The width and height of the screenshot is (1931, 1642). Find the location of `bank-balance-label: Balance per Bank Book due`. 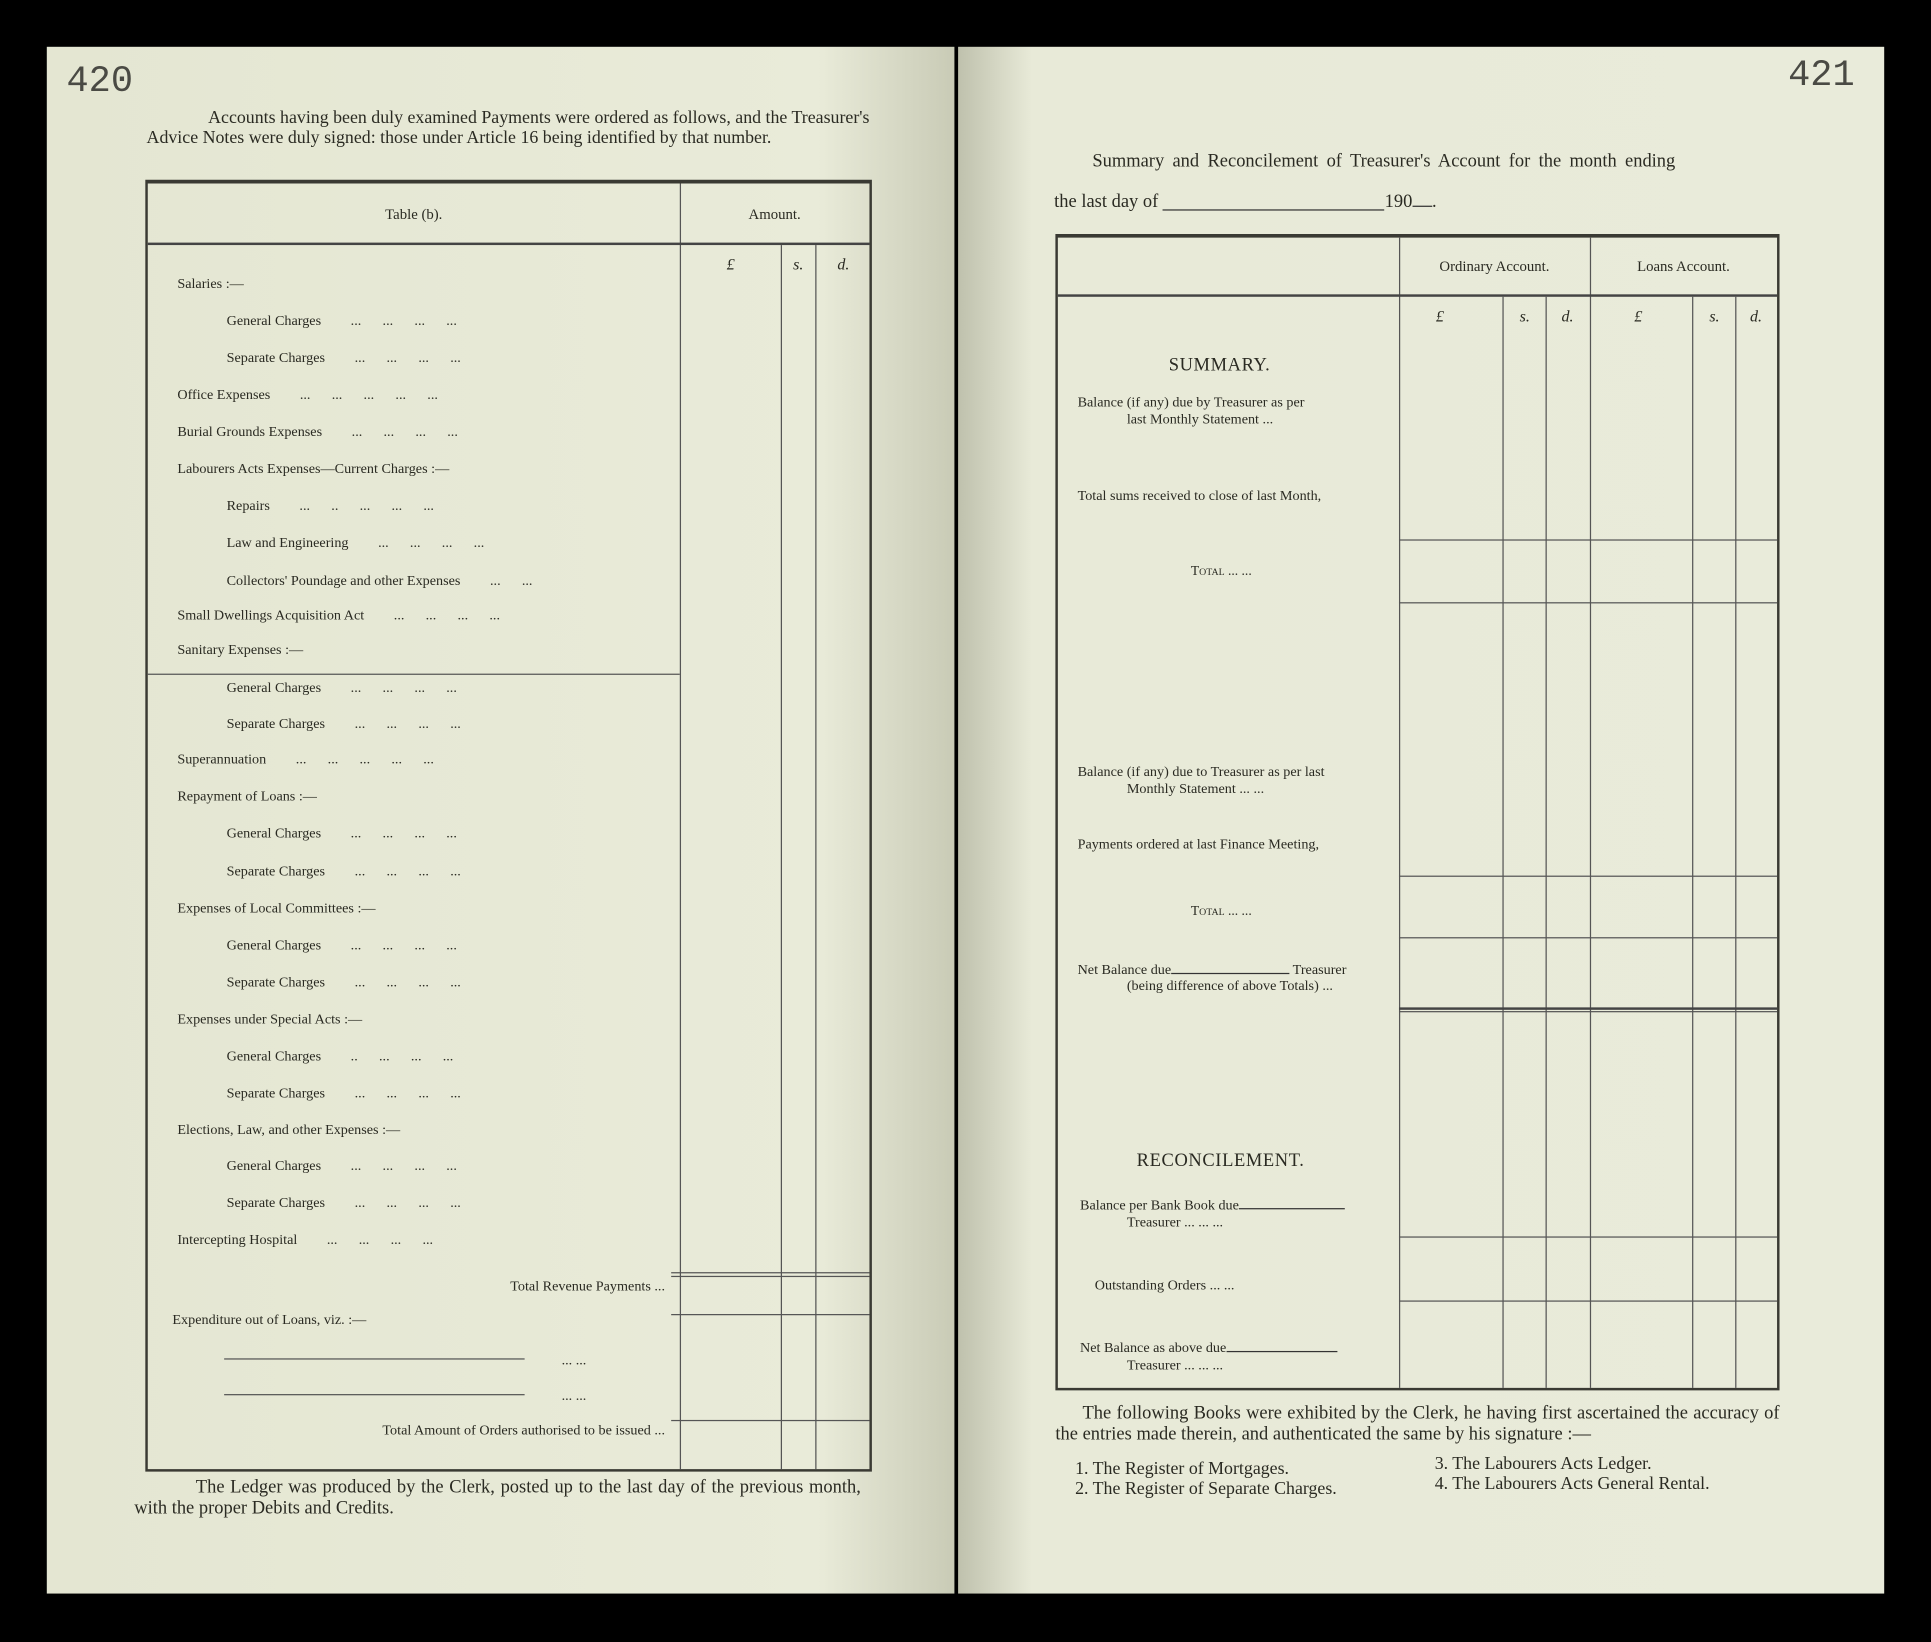

bank-balance-label: Balance per Bank Book due is located at coordinates (1212, 1205).